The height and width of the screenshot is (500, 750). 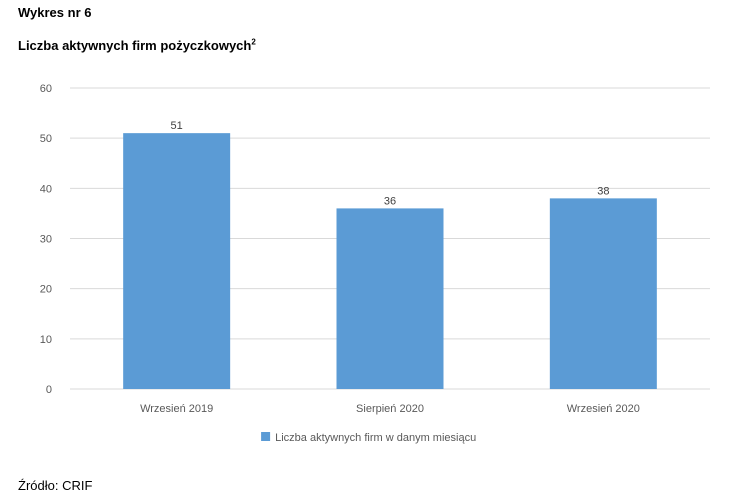 I want to click on data-label: 51, so click(x=177, y=126).